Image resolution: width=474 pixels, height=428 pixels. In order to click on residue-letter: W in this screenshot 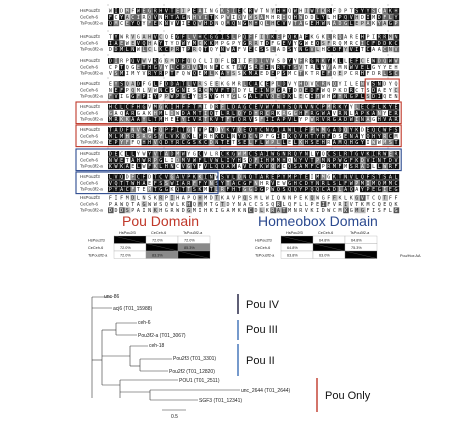, I will do `click(329, 211)`.